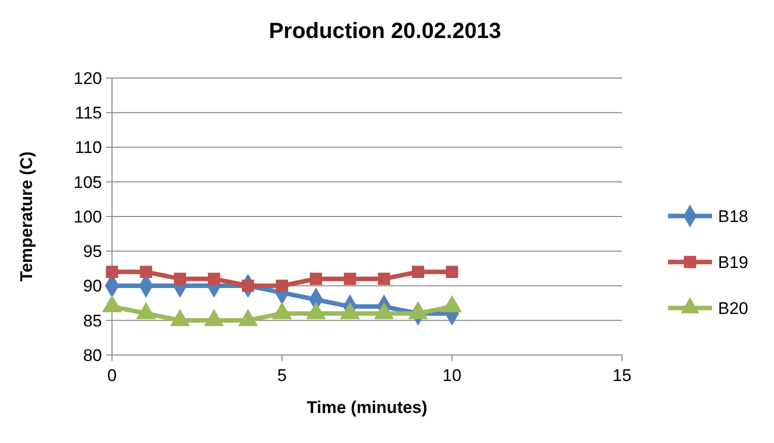 Image resolution: width=774 pixels, height=443 pixels. What do you see at coordinates (88, 113) in the screenshot?
I see `y-tick-label: 115` at bounding box center [88, 113].